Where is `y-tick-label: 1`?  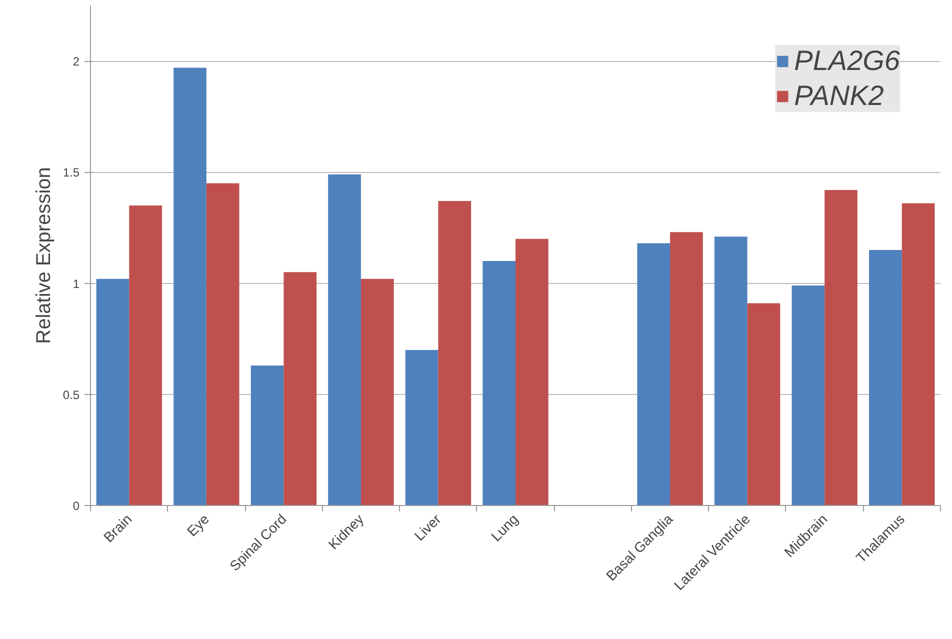 y-tick-label: 1 is located at coordinates (76, 283).